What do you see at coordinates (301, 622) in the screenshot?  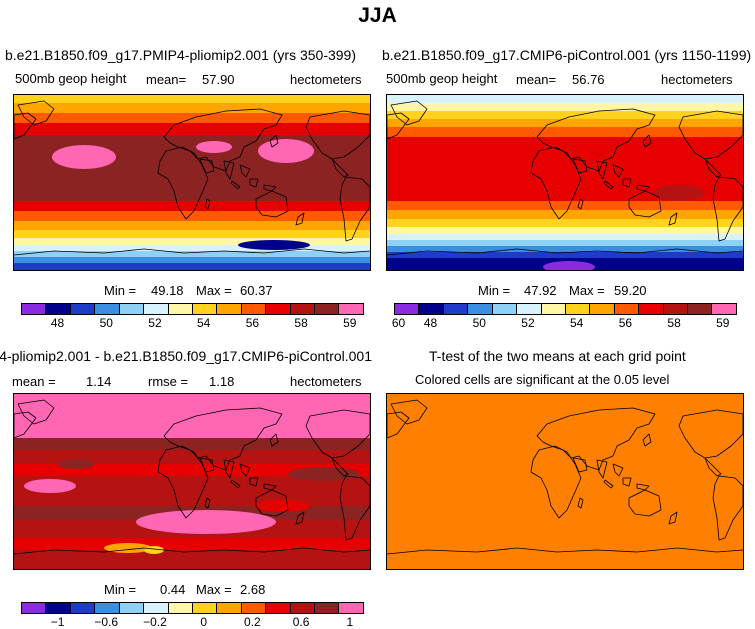 I see `panel3-colorbar-tick-5: 0.6` at bounding box center [301, 622].